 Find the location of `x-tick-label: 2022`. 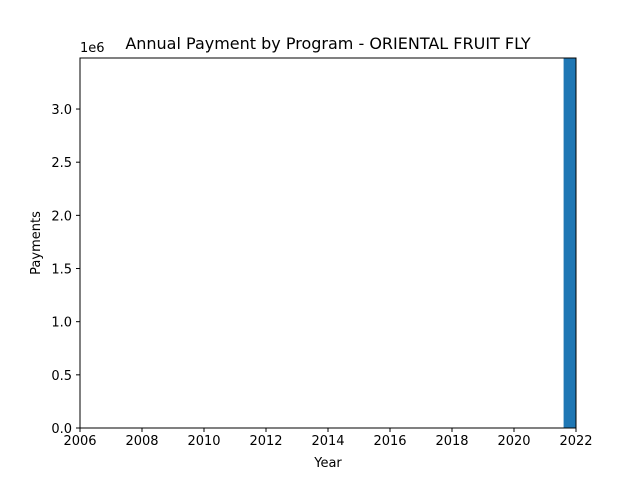

x-tick-label: 2022 is located at coordinates (575, 441).